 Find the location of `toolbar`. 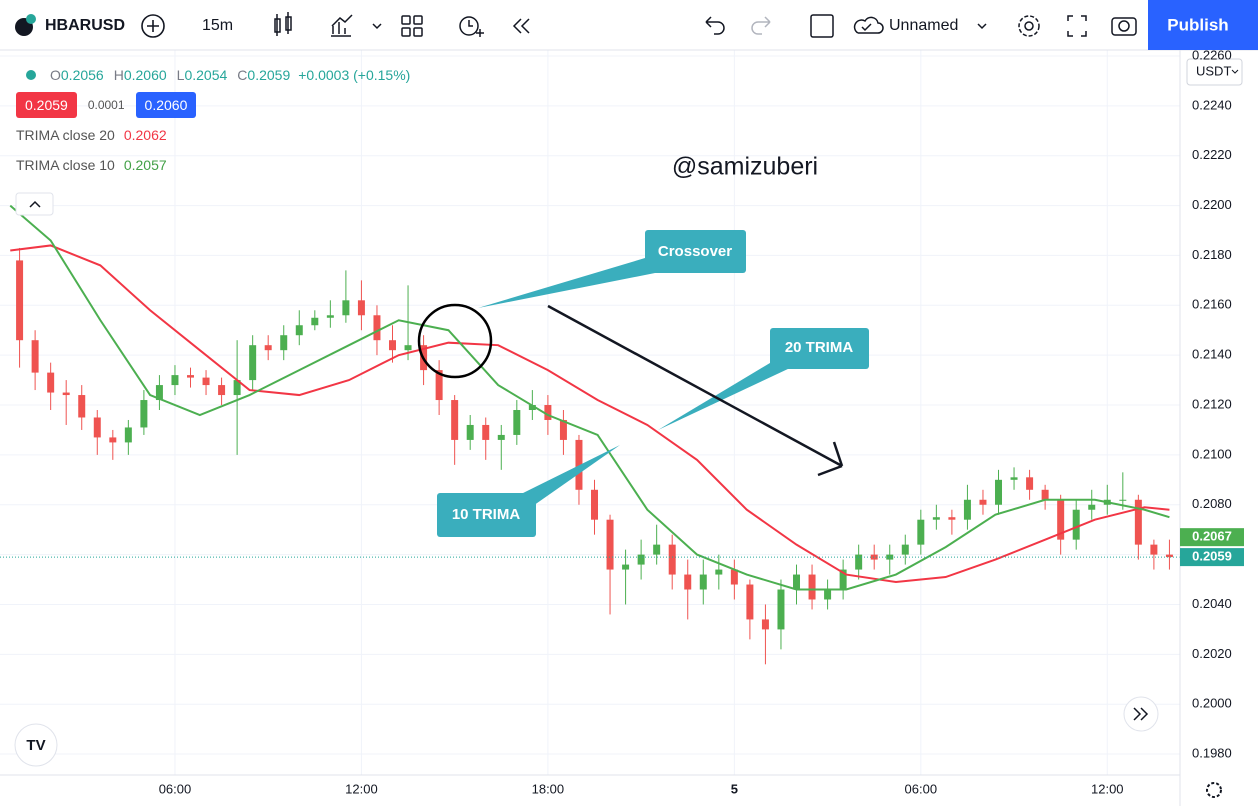

toolbar is located at coordinates (629, 25).